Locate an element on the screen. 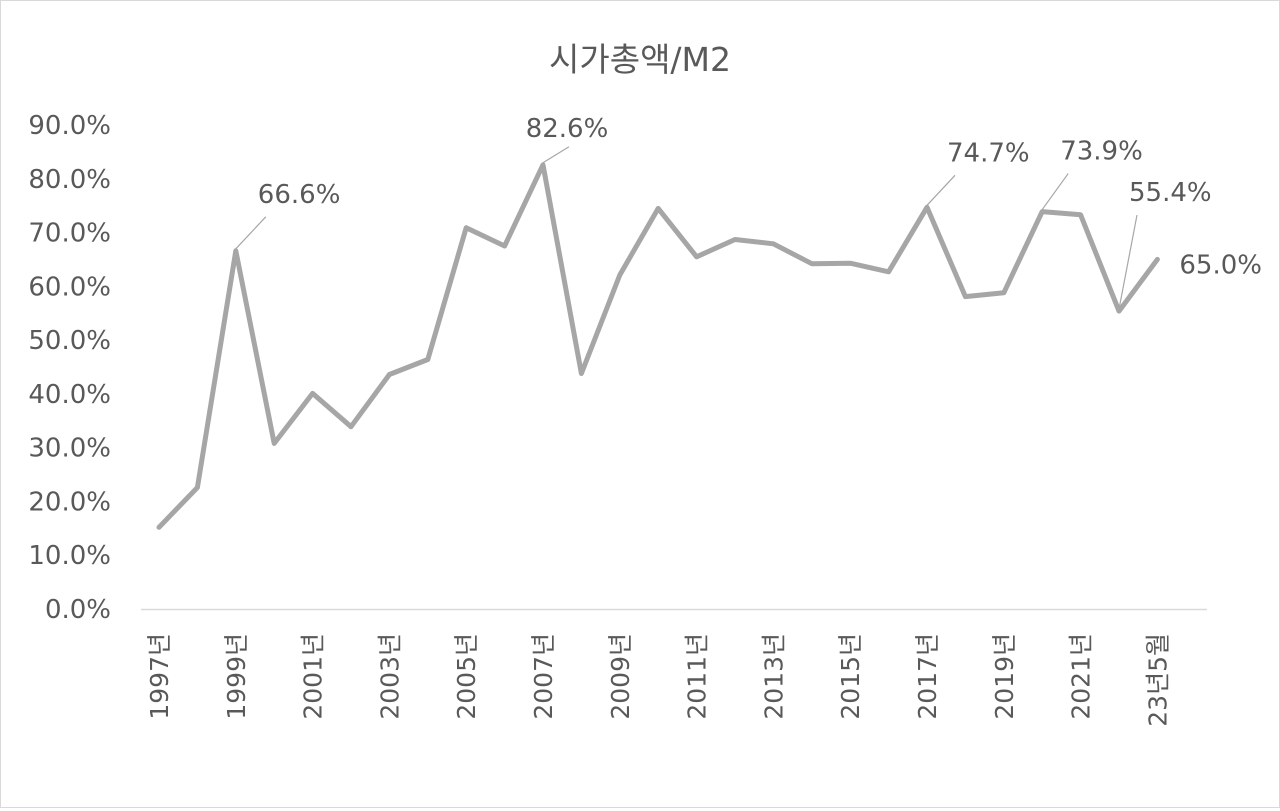 The height and width of the screenshot is (811, 1280). x-tick-label: 2009년 is located at coordinates (620, 676).